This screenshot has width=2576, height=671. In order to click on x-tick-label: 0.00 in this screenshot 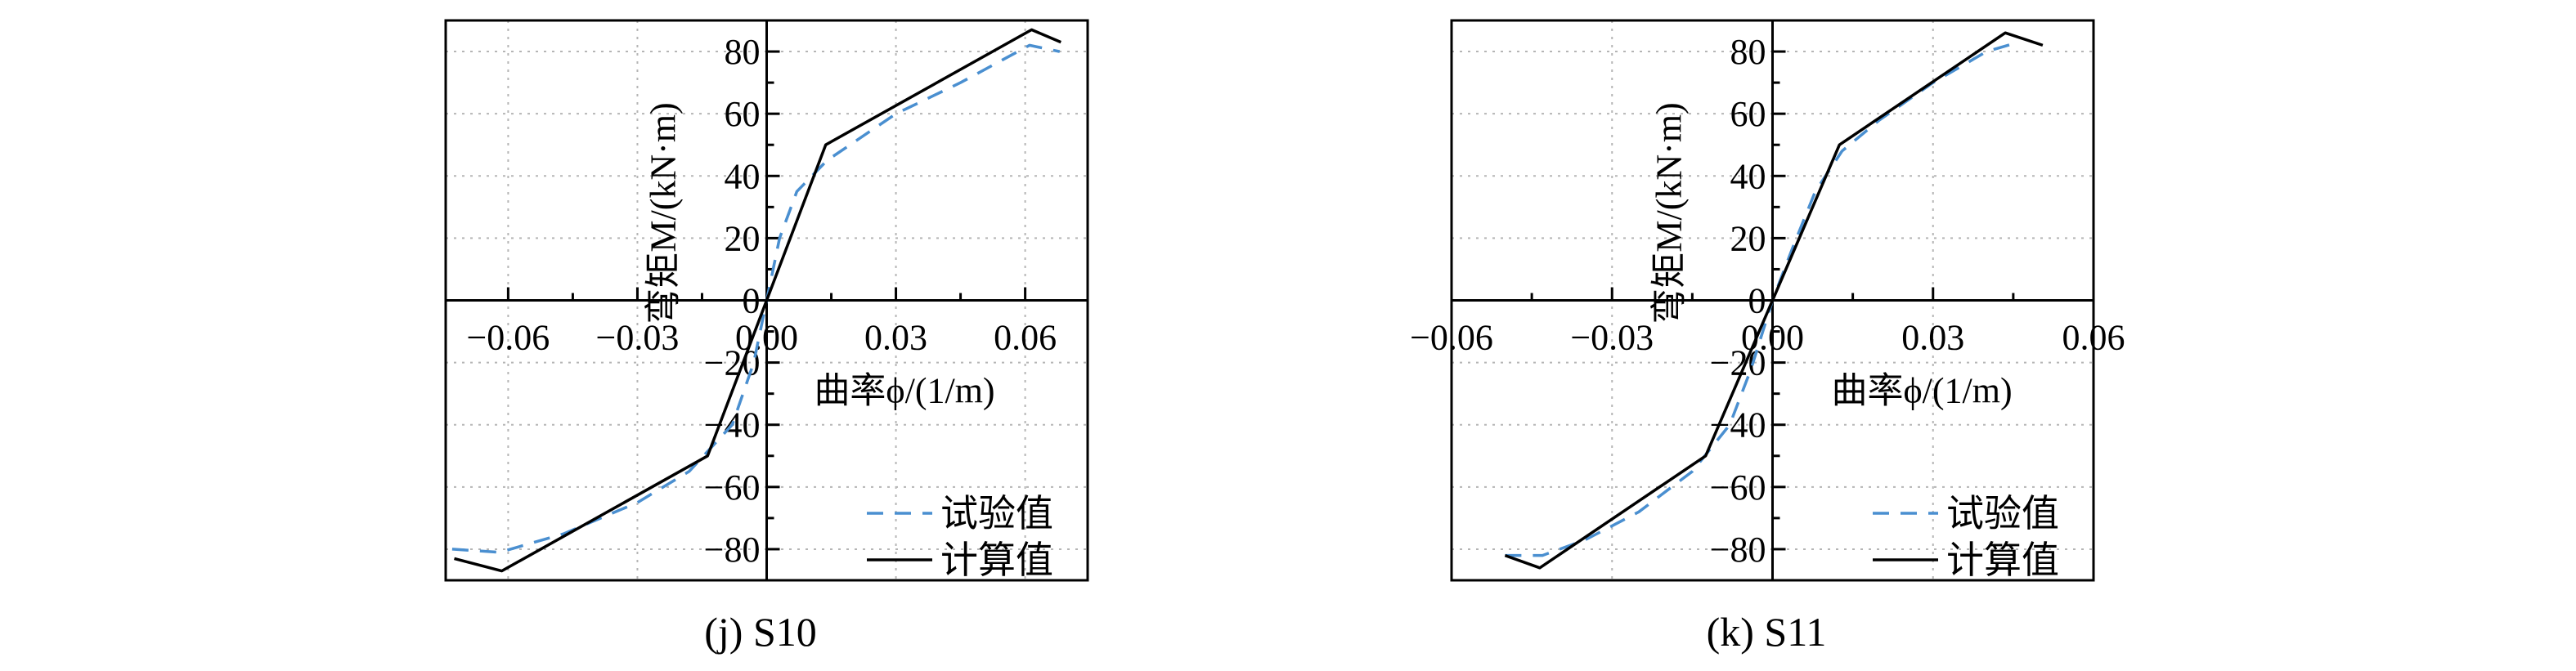, I will do `click(766, 338)`.